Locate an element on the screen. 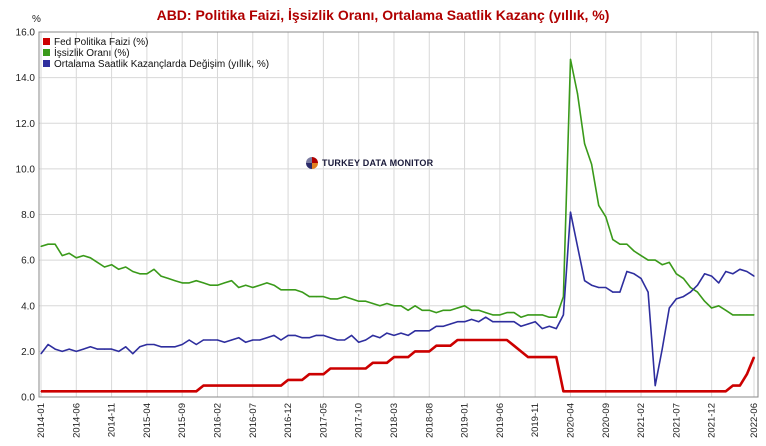 The height and width of the screenshot is (446, 766). x-tick-label: 2018-08 is located at coordinates (429, 420).